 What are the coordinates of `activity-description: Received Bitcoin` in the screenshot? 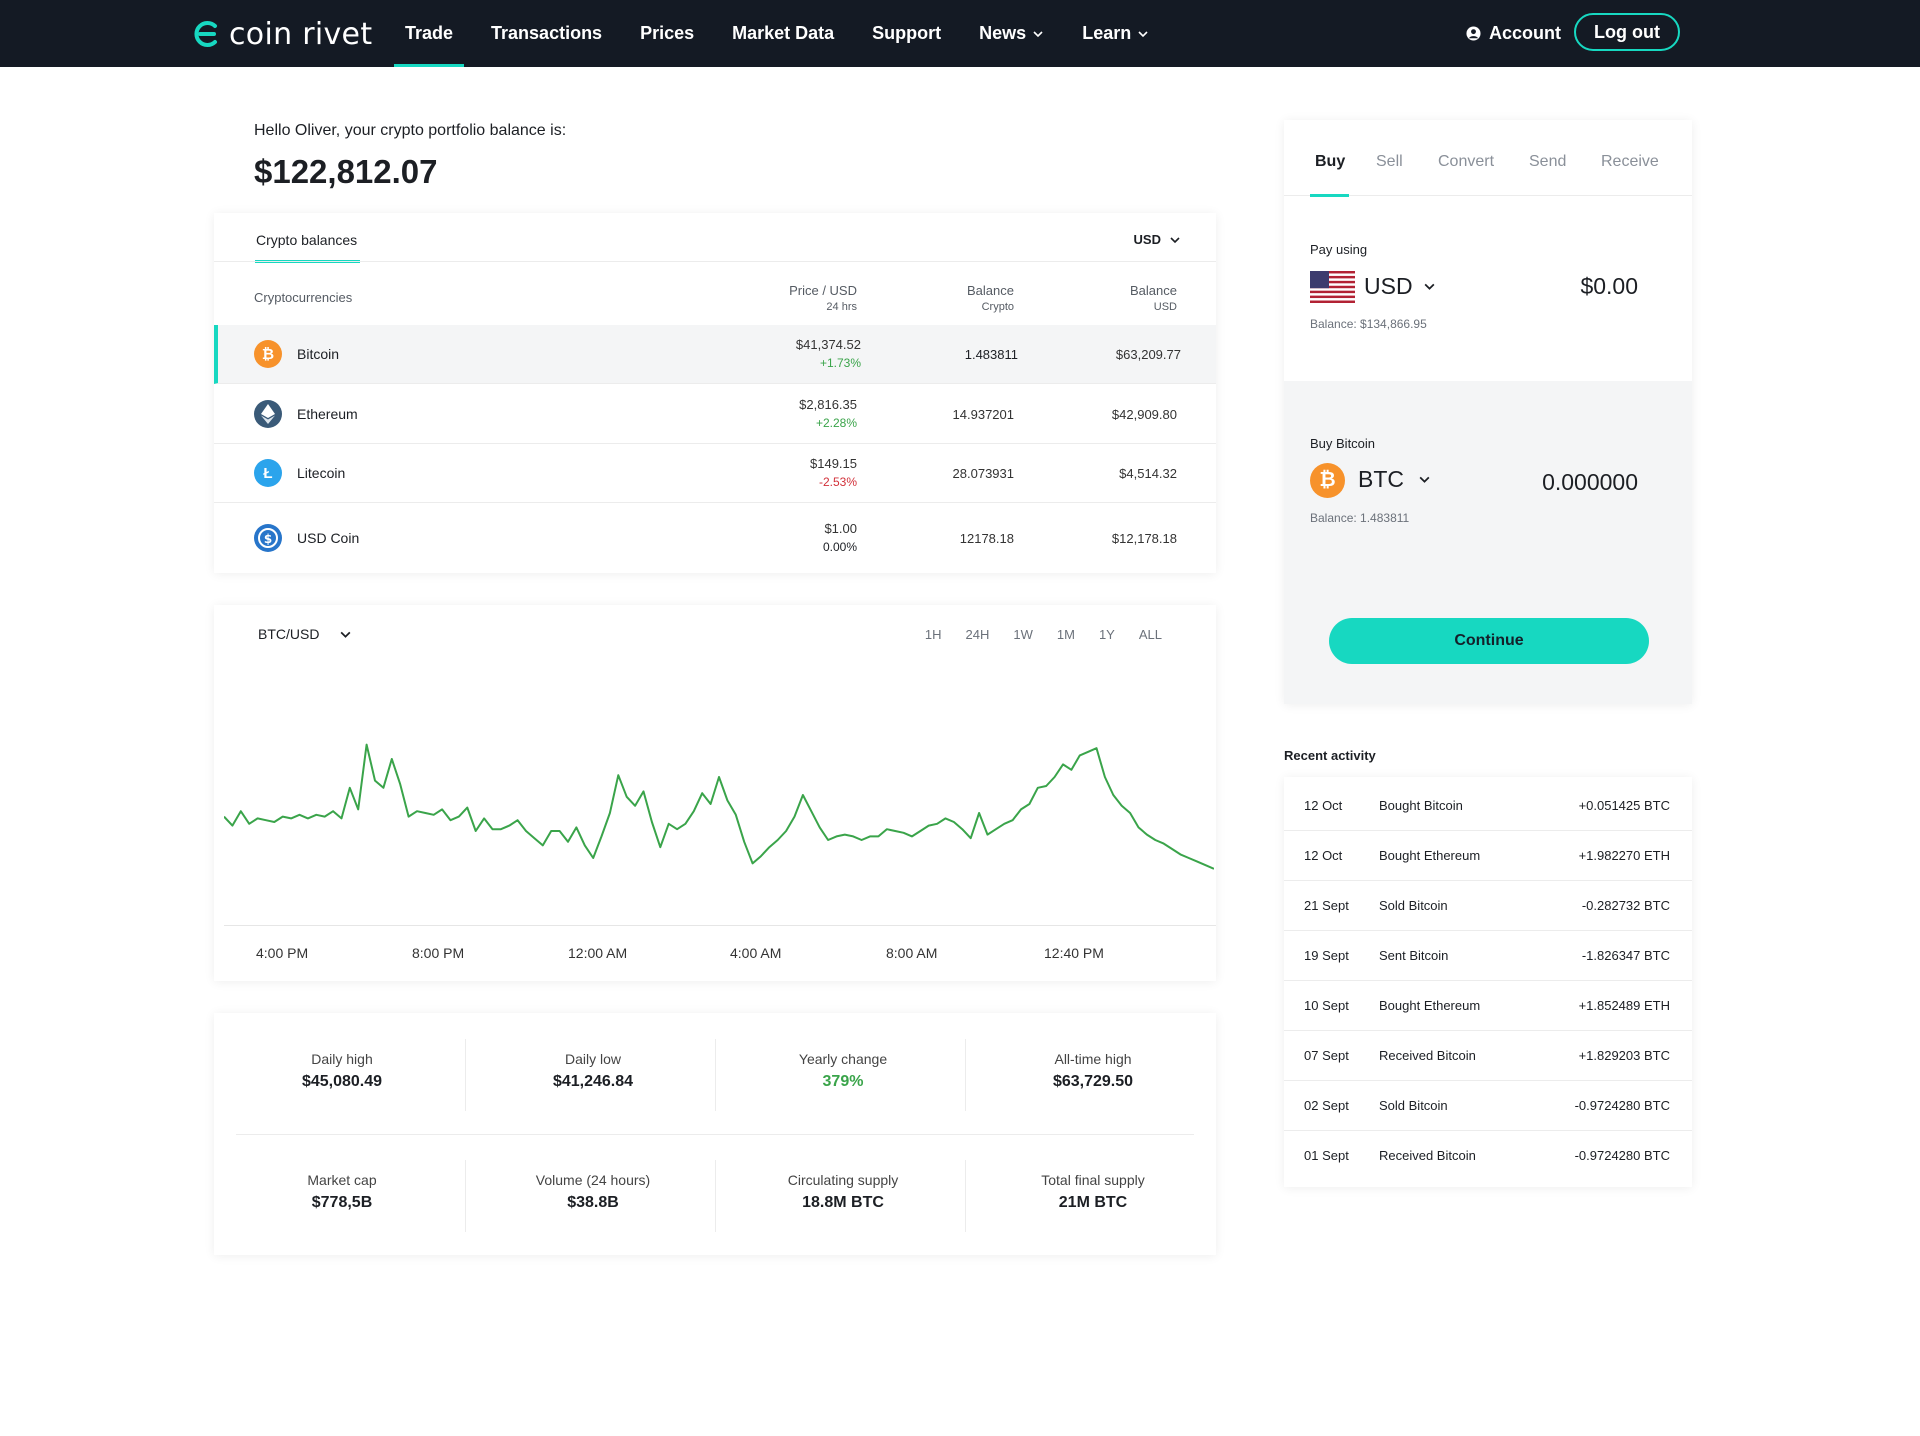 It's located at (1427, 1055).